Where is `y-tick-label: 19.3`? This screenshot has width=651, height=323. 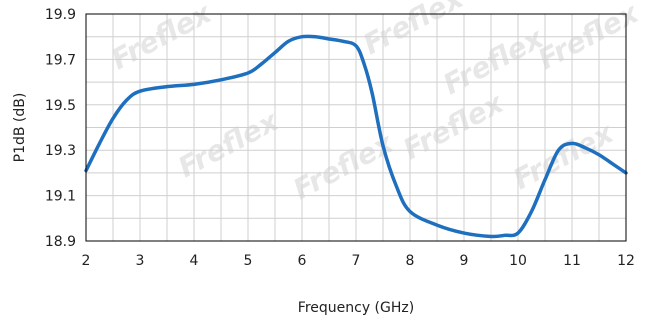
y-tick-label: 19.3 is located at coordinates (60, 151).